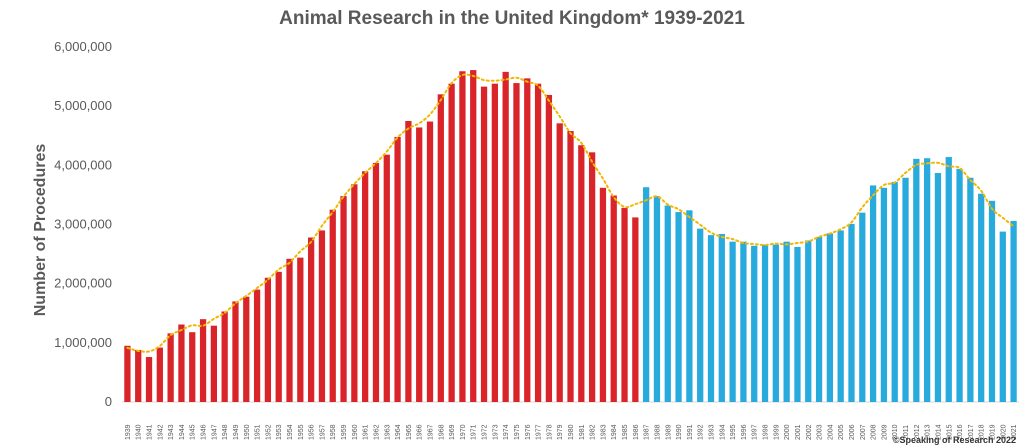  I want to click on y-tick-label: 3,000,000, so click(83, 224).